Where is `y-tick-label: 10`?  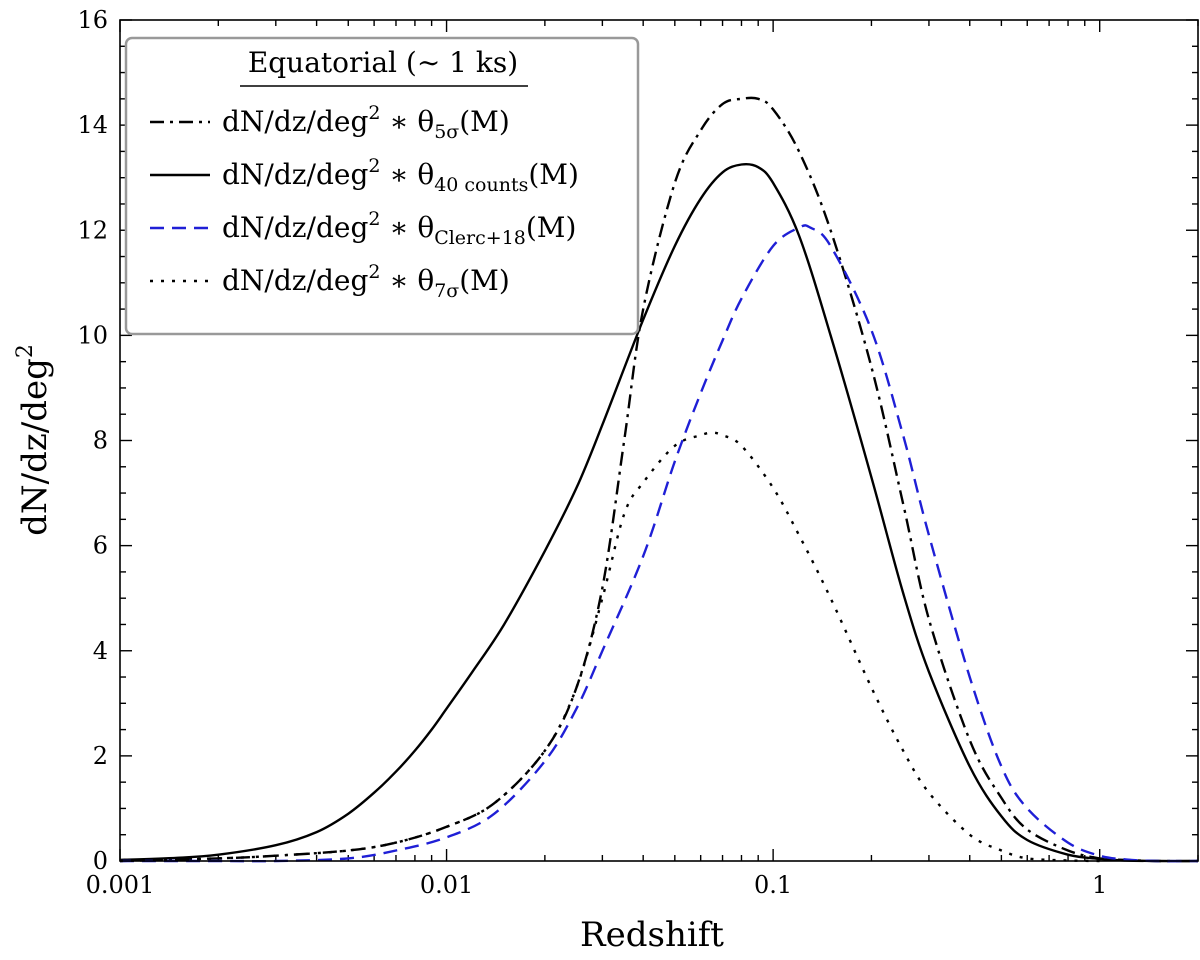 y-tick-label: 10 is located at coordinates (92, 335).